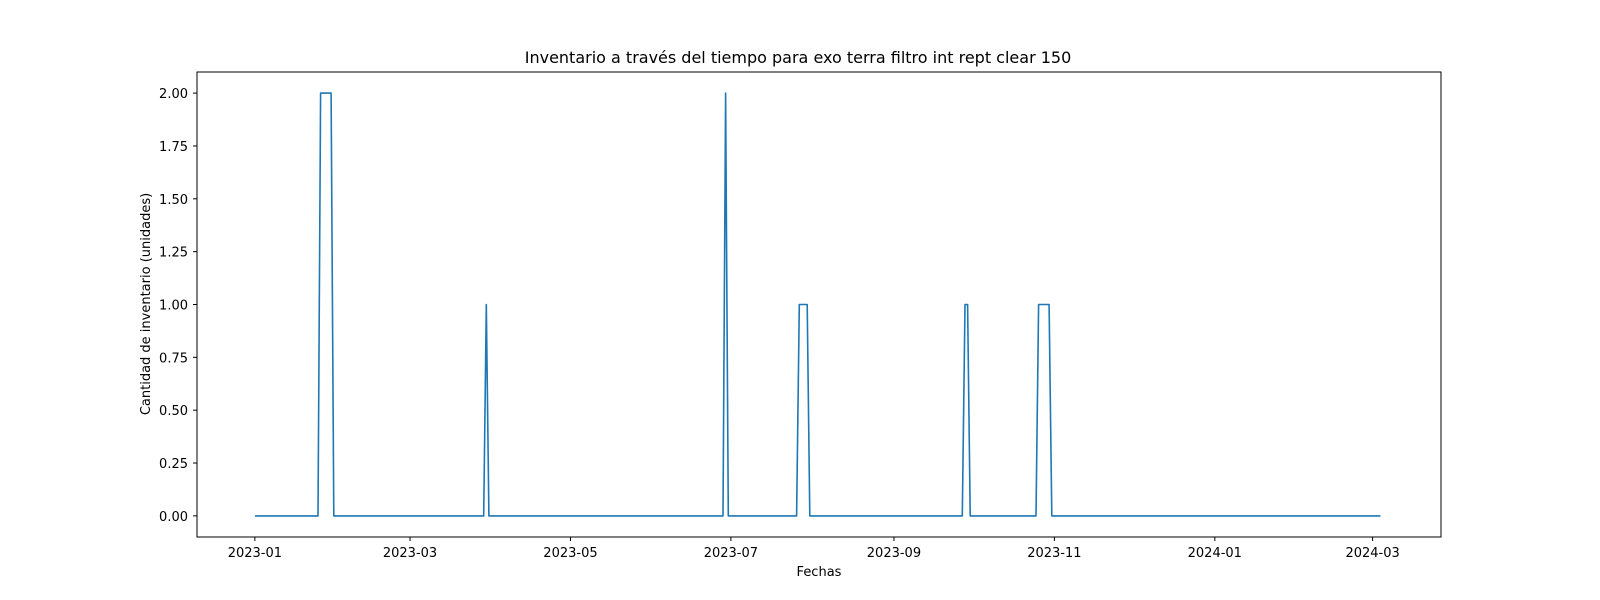 The width and height of the screenshot is (1600, 600). I want to click on y-tick-label: 1.50, so click(173, 200).